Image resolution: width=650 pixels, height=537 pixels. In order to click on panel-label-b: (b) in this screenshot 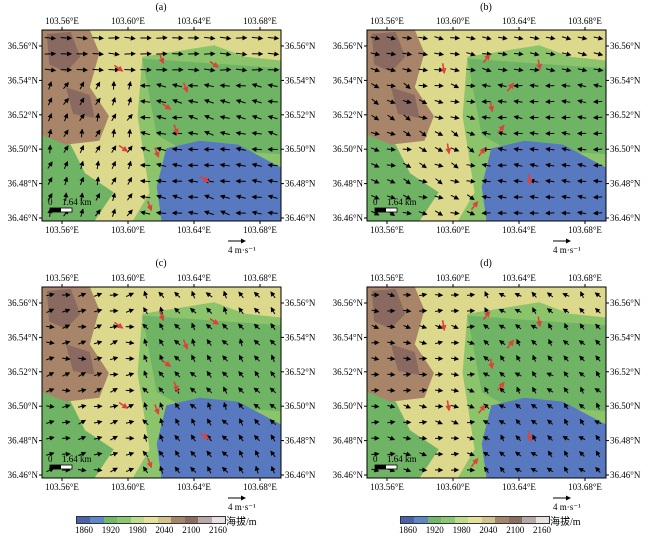, I will do `click(486, 7)`.